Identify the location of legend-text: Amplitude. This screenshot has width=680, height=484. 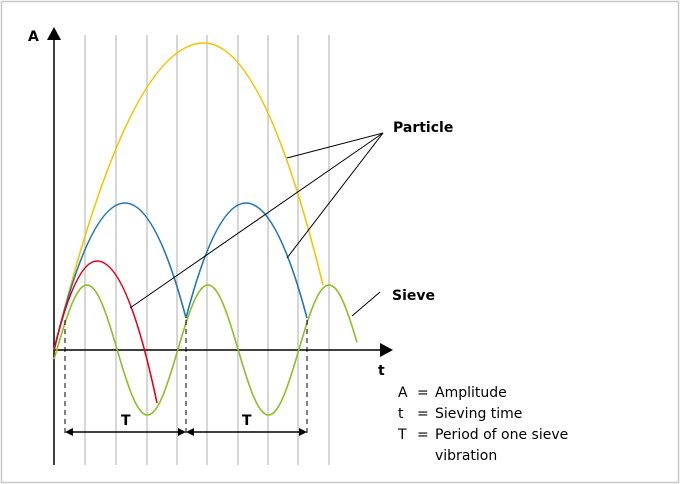
(471, 393).